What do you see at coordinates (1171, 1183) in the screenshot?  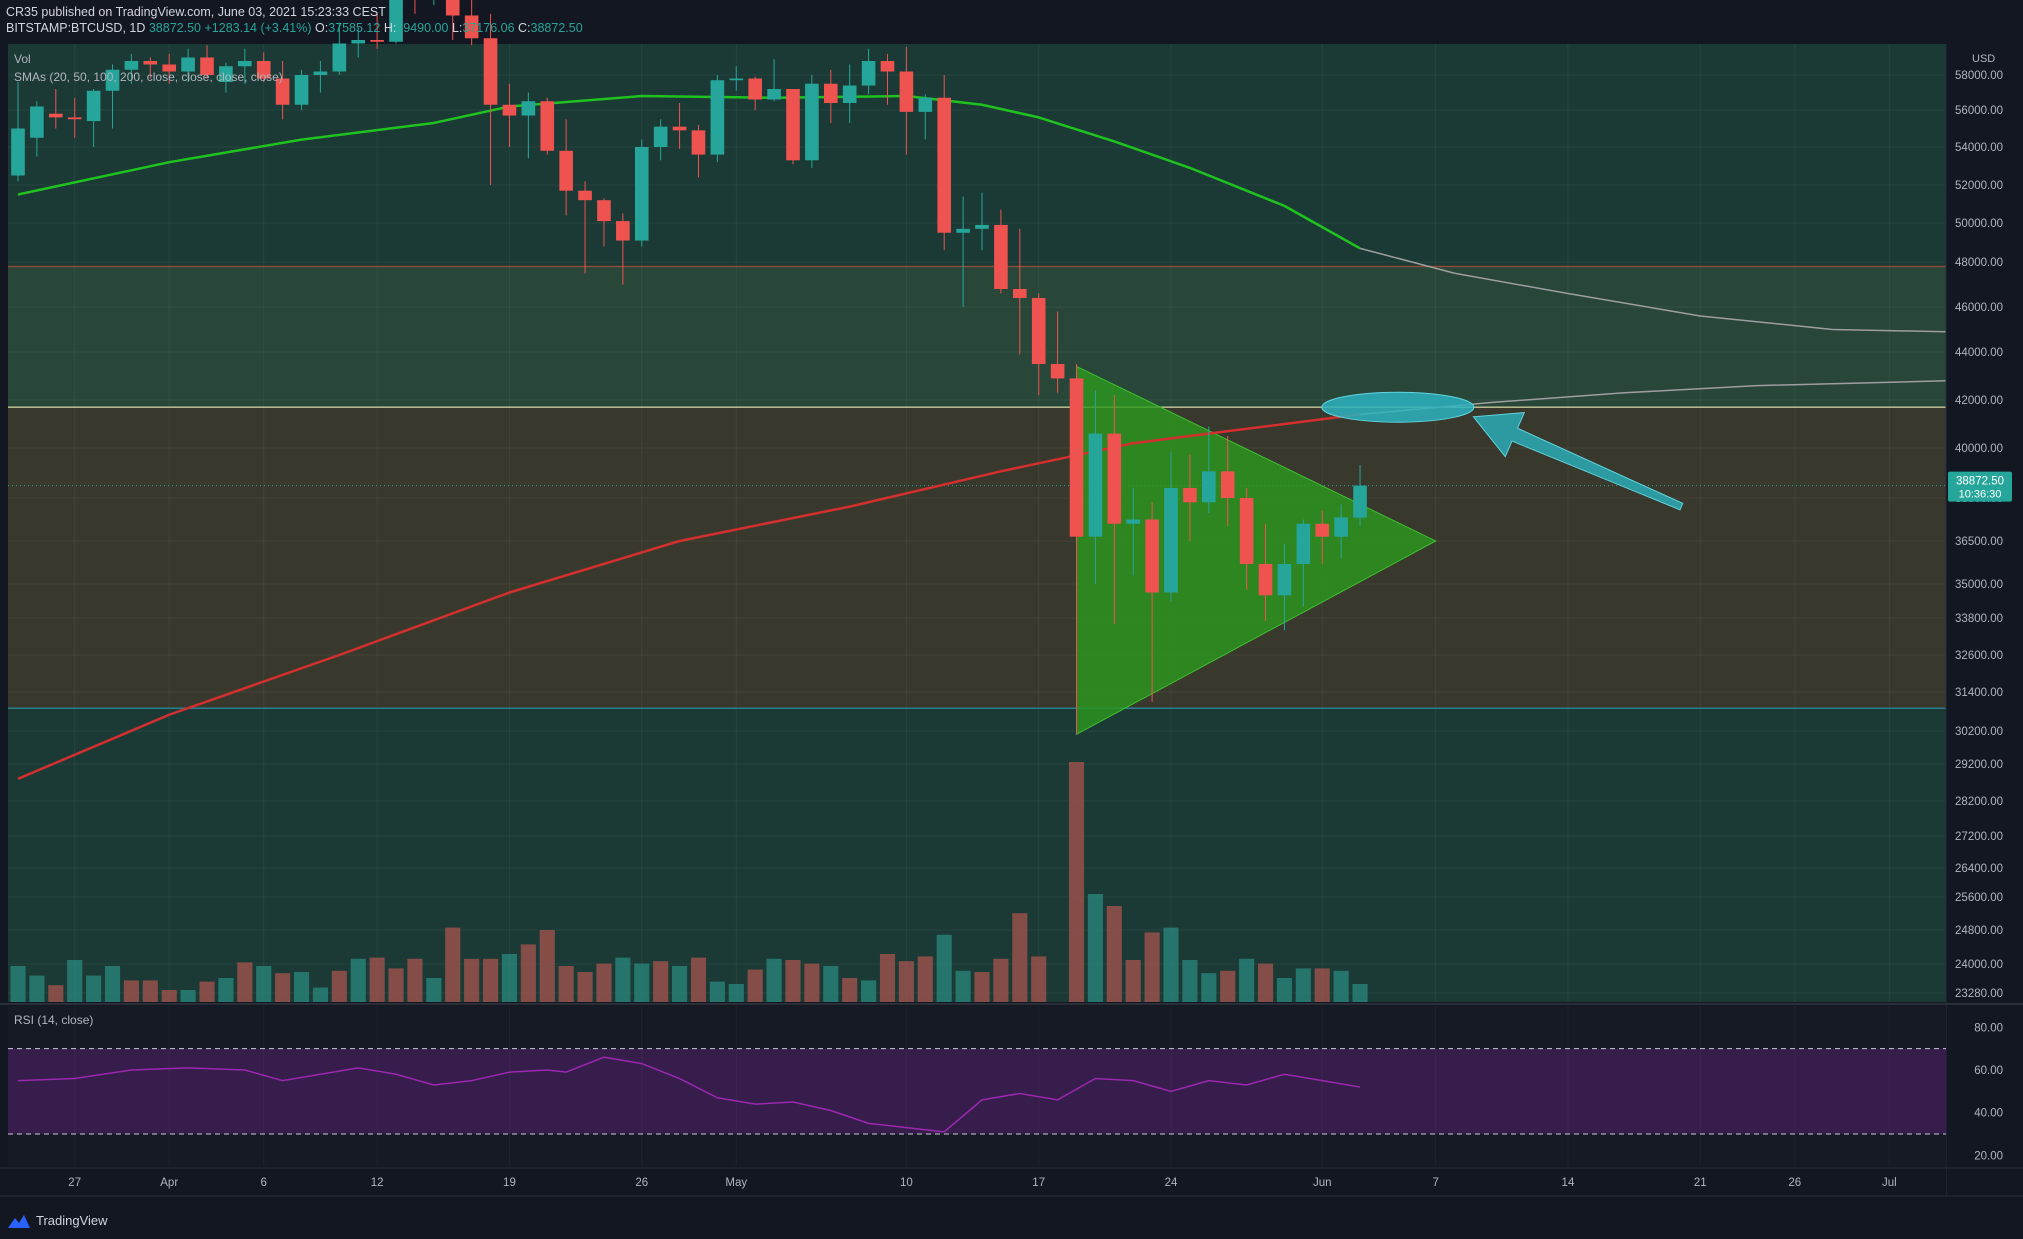 I see `time-tick-label: 24` at bounding box center [1171, 1183].